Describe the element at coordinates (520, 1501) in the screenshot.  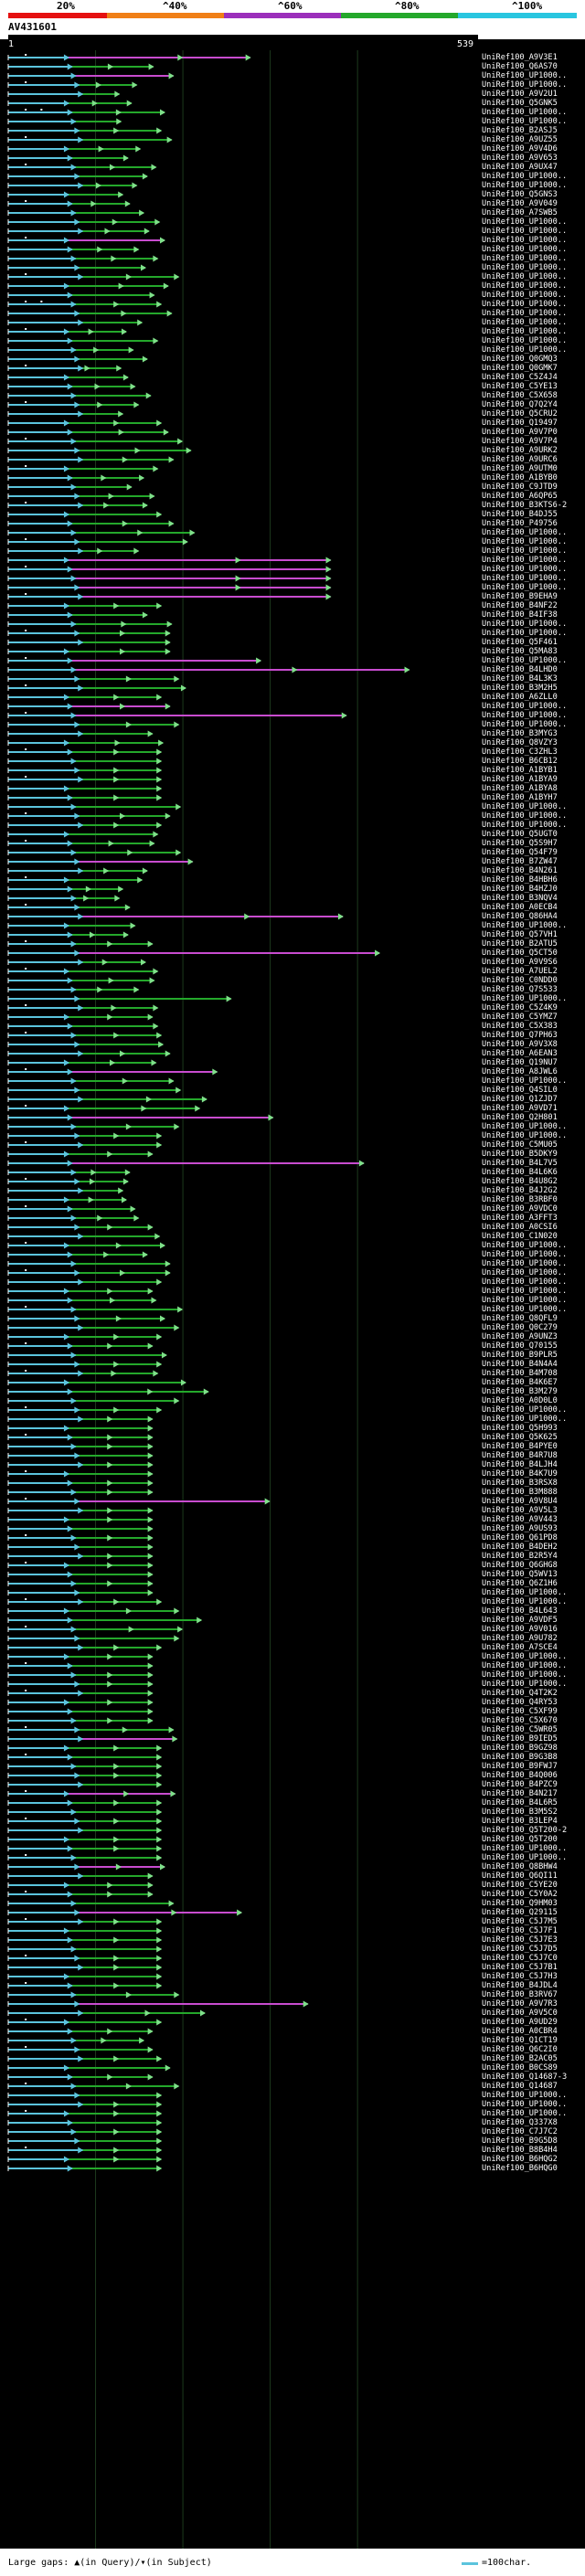
I see `hit-label: UniRef100_A9V8U4` at that location.